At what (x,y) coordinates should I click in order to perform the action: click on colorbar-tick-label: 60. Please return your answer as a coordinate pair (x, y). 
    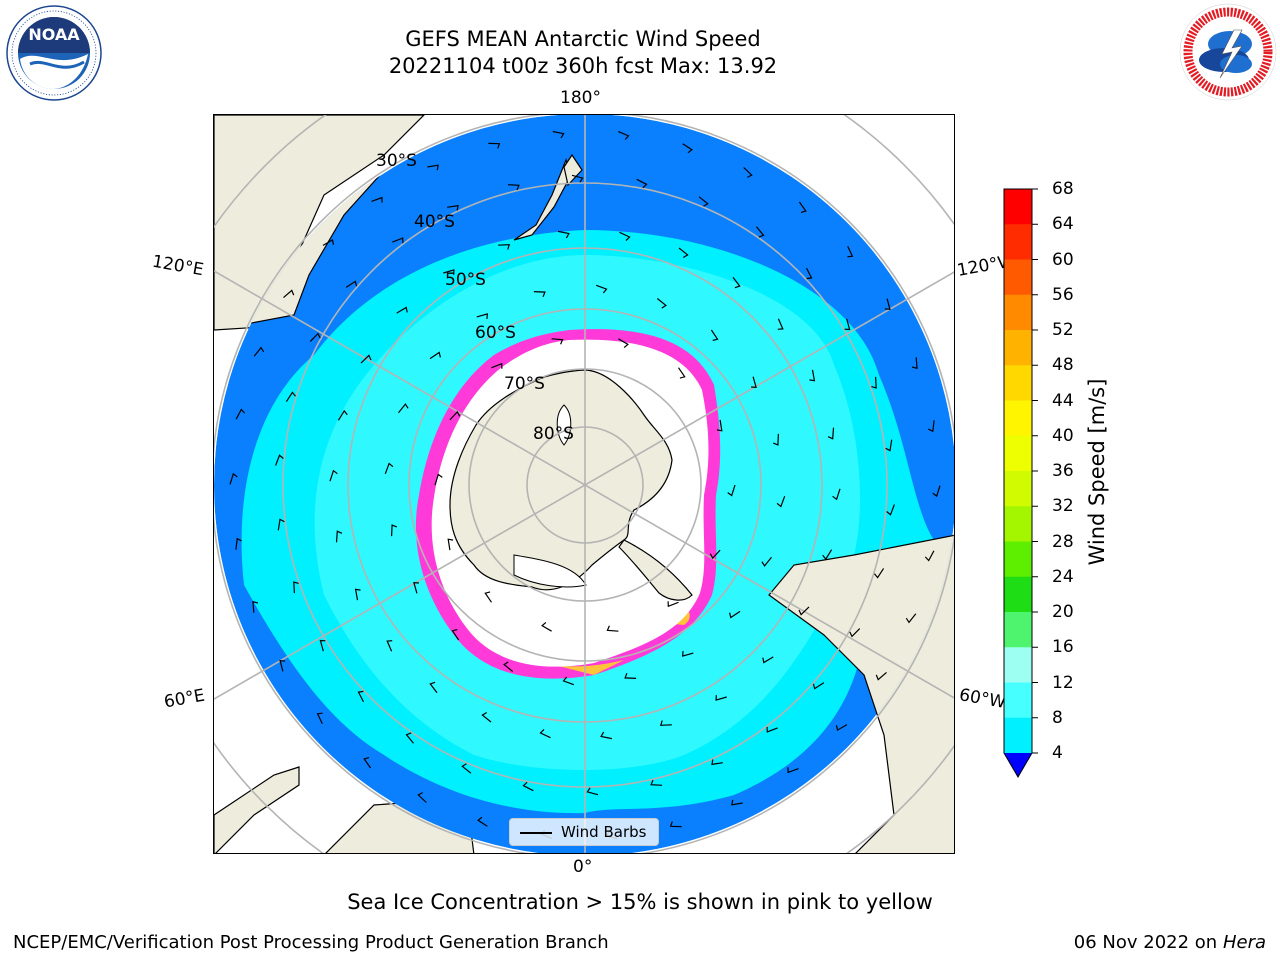
    Looking at the image, I should click on (1063, 259).